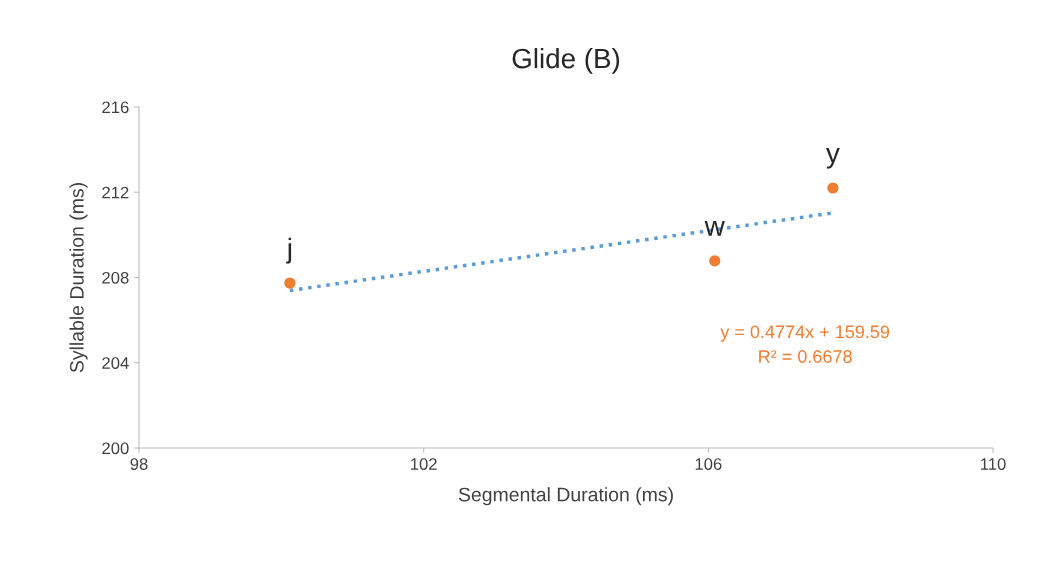 This screenshot has height=564, width=1037. I want to click on x-axis-title: Segmental Duration (ms), so click(565, 496).